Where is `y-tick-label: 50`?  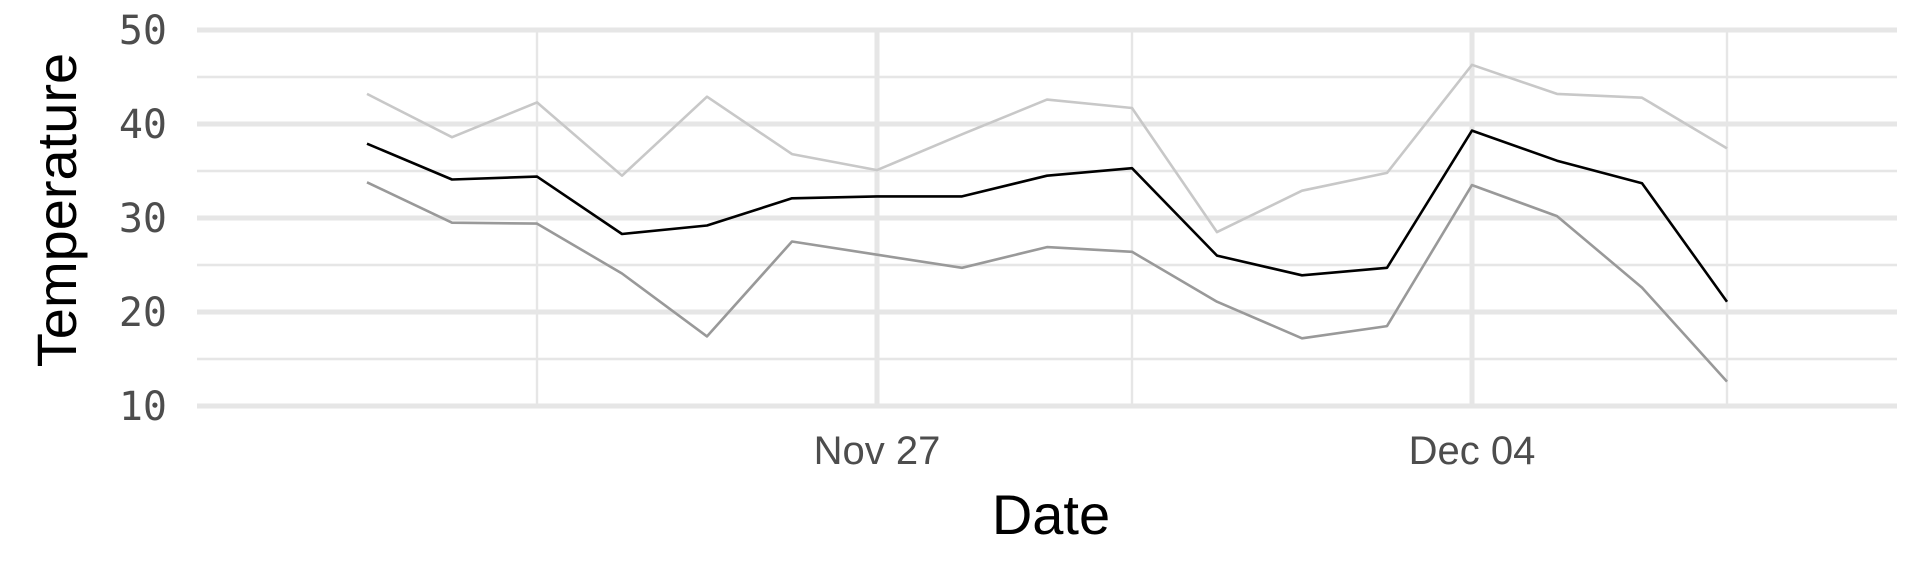
y-tick-label: 50 is located at coordinates (143, 31).